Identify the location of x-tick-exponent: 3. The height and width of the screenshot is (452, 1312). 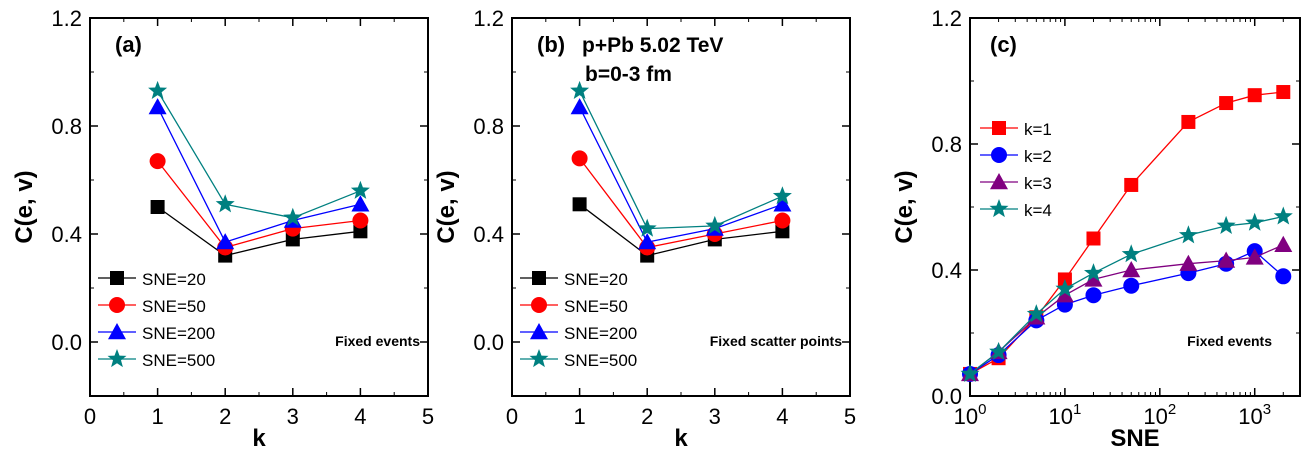
(1267, 409).